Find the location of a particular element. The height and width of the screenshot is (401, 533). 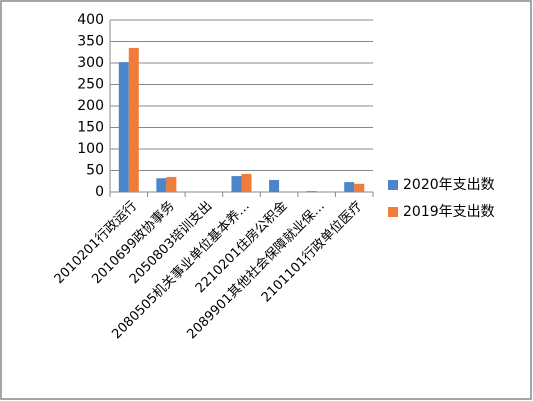

y-tick-label: 300 is located at coordinates (90, 63).